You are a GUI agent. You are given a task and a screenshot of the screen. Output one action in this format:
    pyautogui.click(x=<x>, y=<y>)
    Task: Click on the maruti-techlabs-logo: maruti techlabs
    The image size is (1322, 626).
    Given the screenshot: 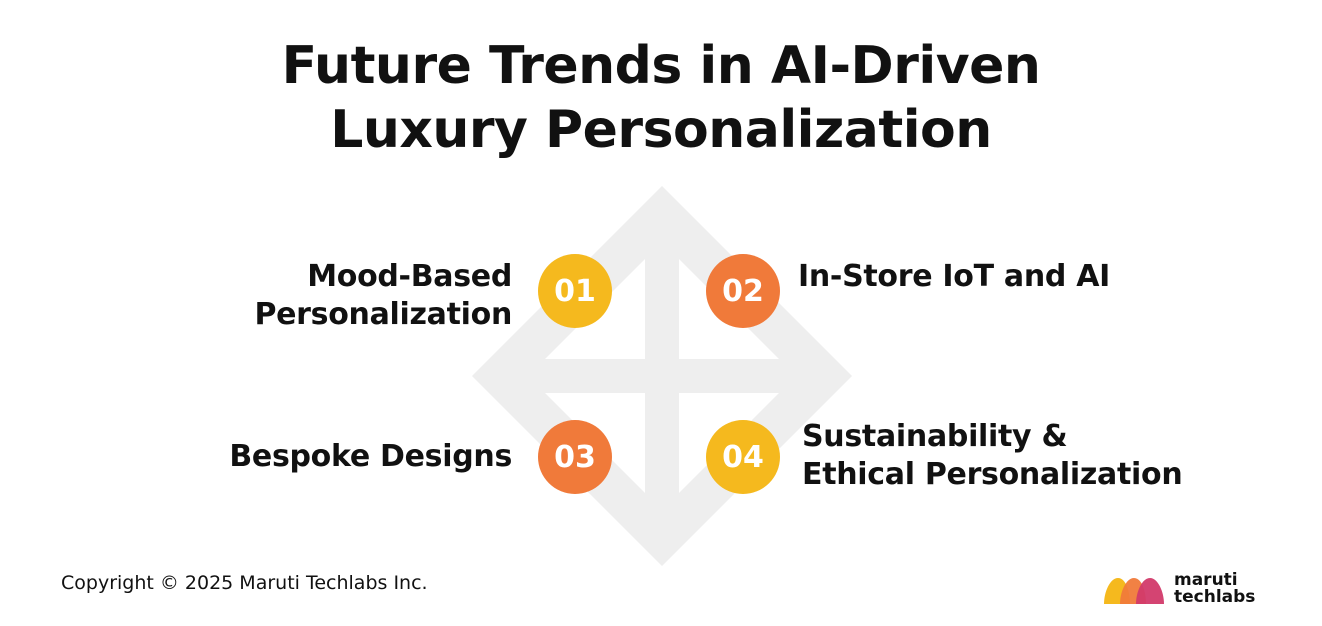 What is the action you would take?
    pyautogui.click(x=1187, y=590)
    